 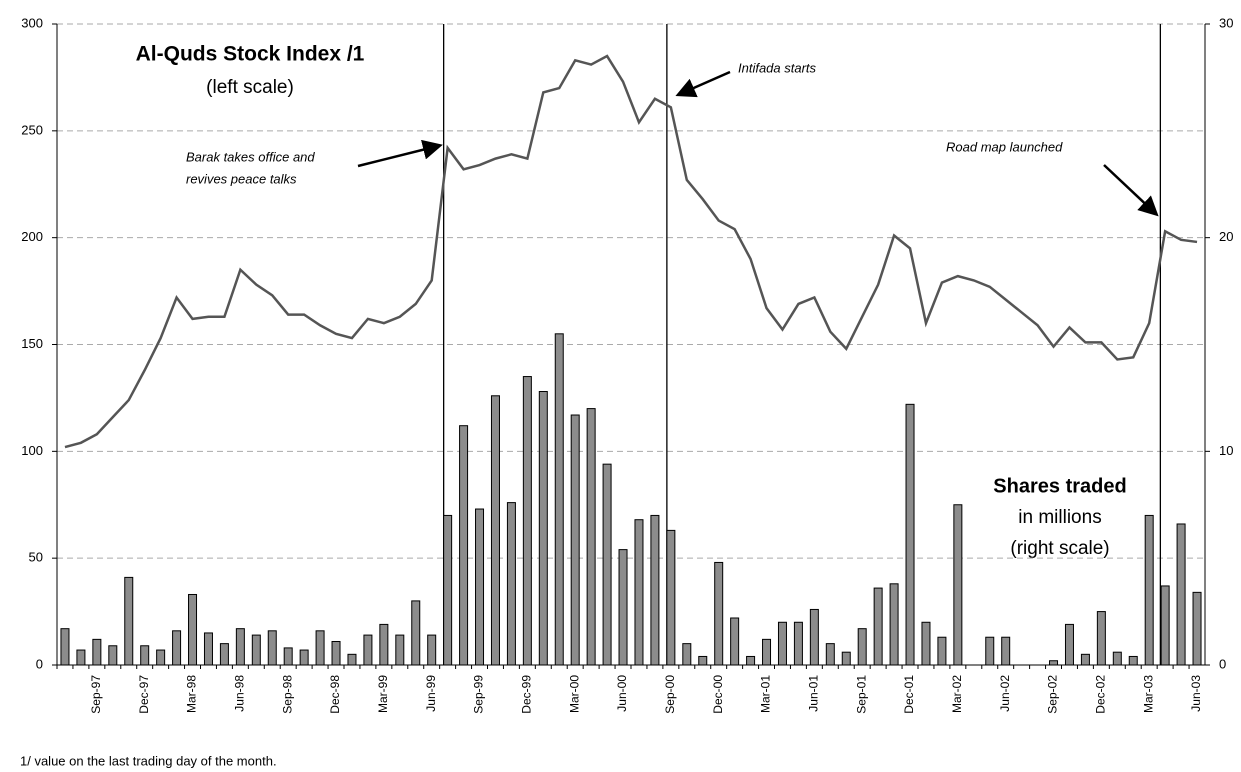 I want to click on annotation: Intifada starts, so click(x=777, y=67).